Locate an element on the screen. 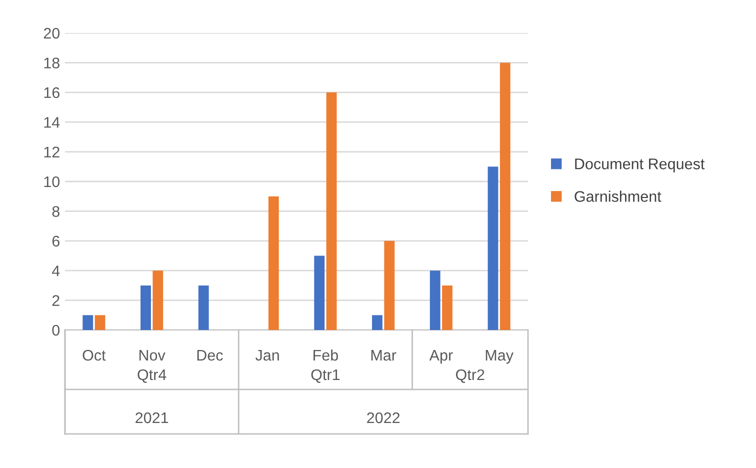 Image resolution: width=756 pixels, height=468 pixels. text: 2021 is located at coordinates (152, 418).